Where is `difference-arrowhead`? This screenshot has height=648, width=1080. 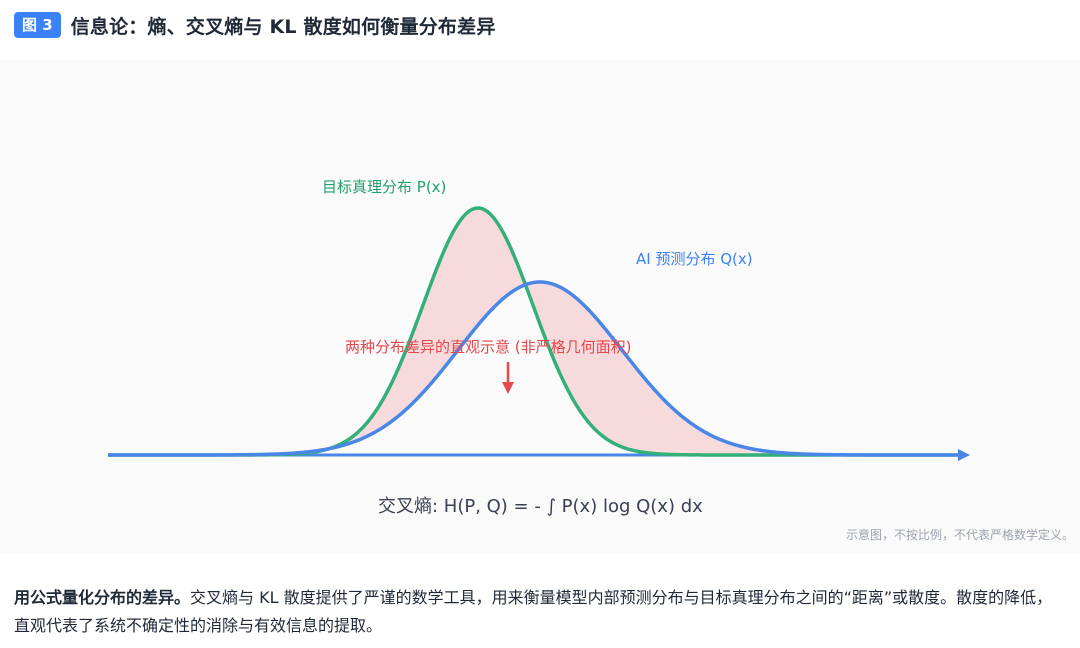
difference-arrowhead is located at coordinates (508, 388).